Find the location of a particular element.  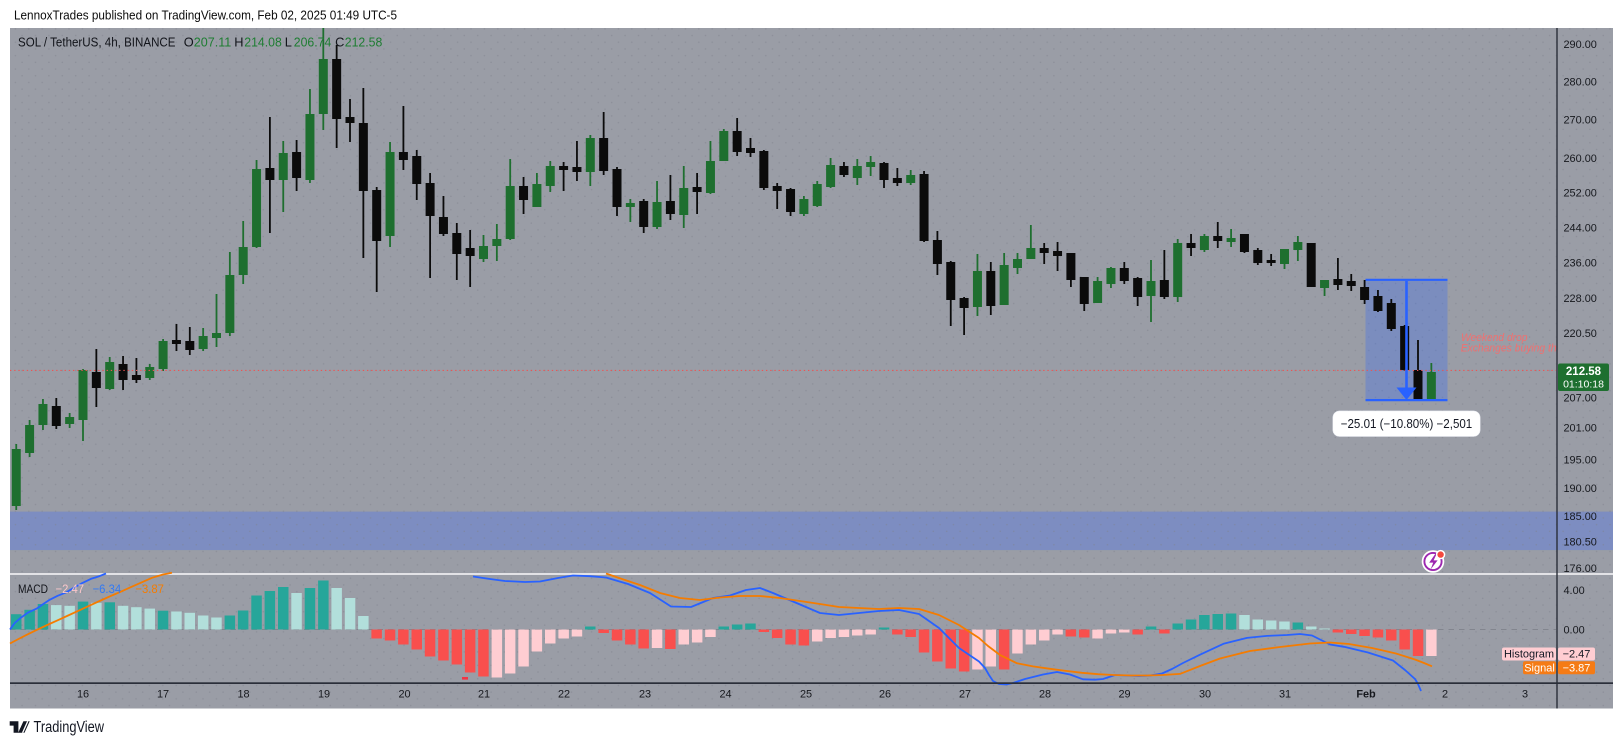

svg-text: Signal is located at coordinates (1539, 669).